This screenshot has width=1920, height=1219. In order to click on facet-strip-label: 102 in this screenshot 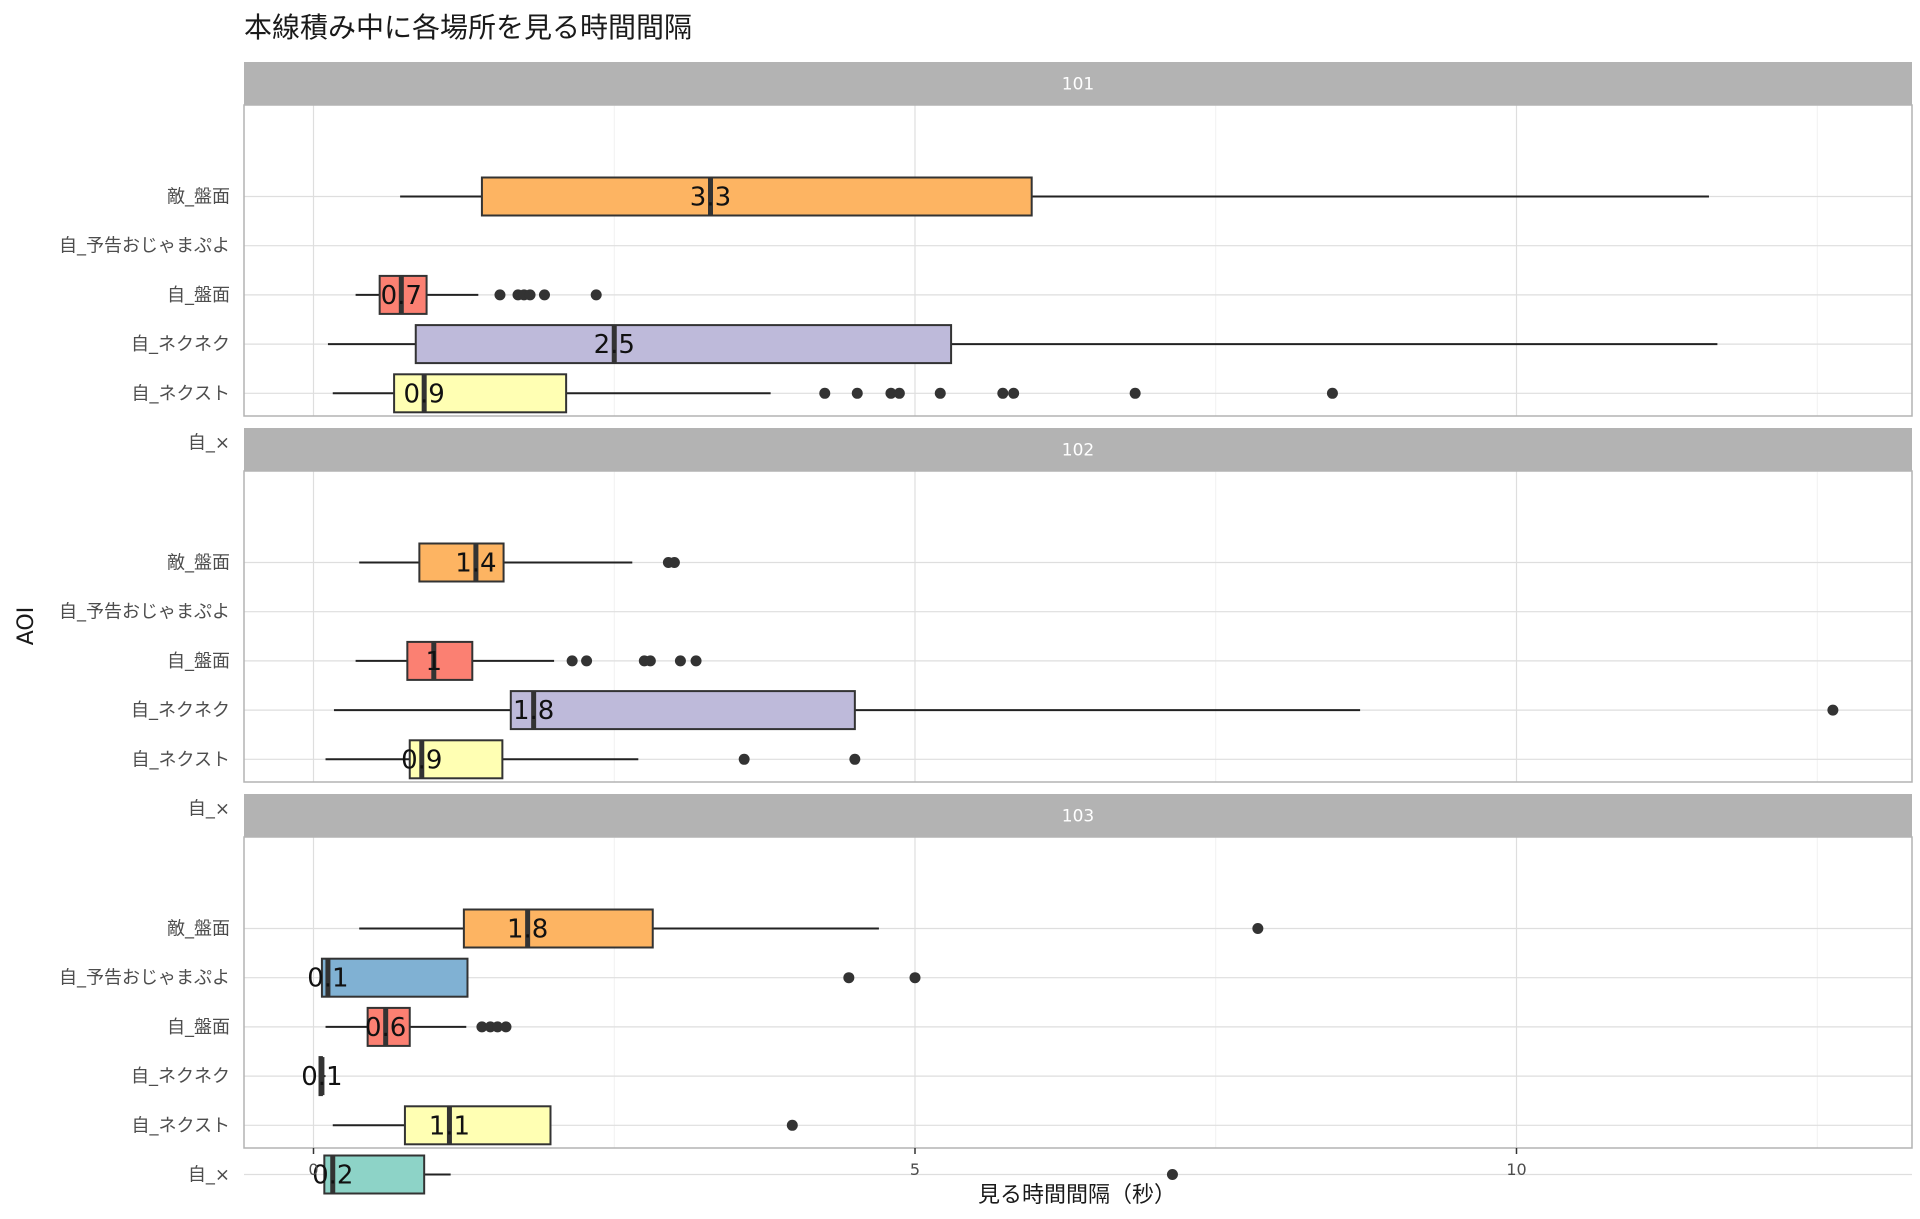, I will do `click(1078, 451)`.